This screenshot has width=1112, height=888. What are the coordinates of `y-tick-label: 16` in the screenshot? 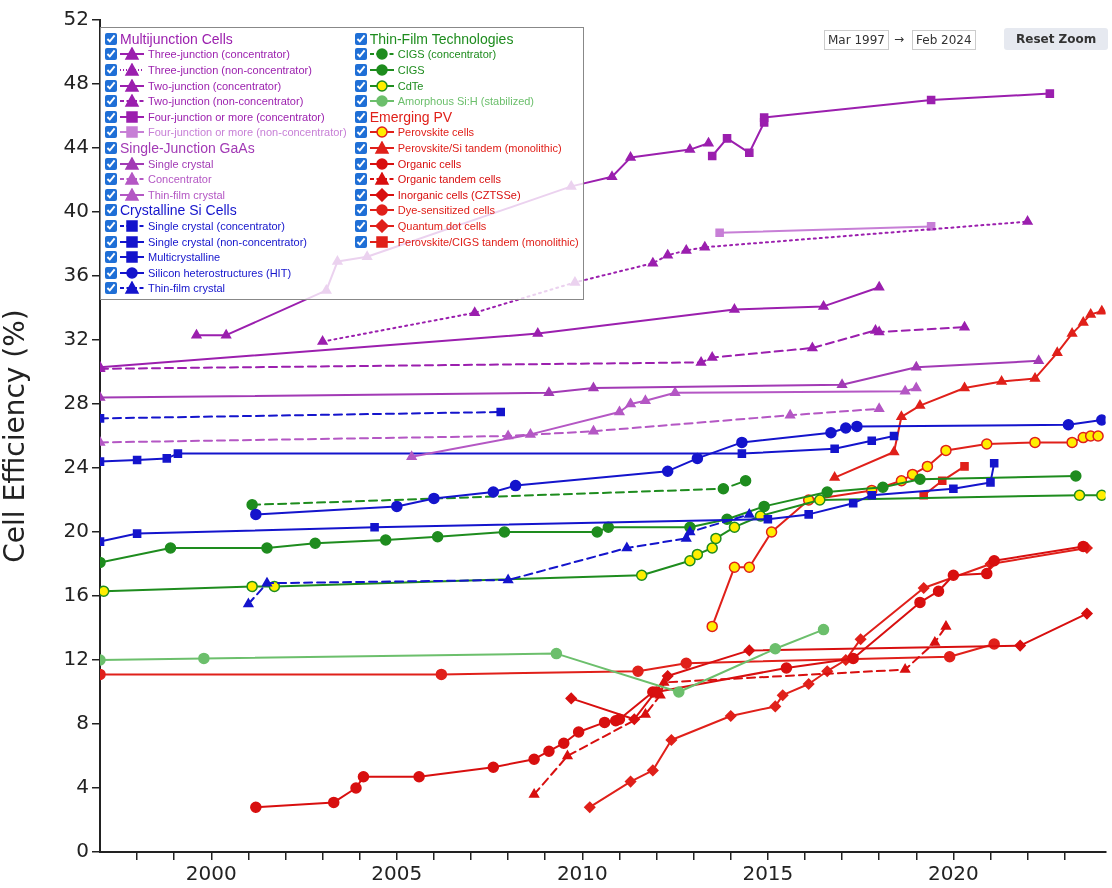 It's located at (76, 594).